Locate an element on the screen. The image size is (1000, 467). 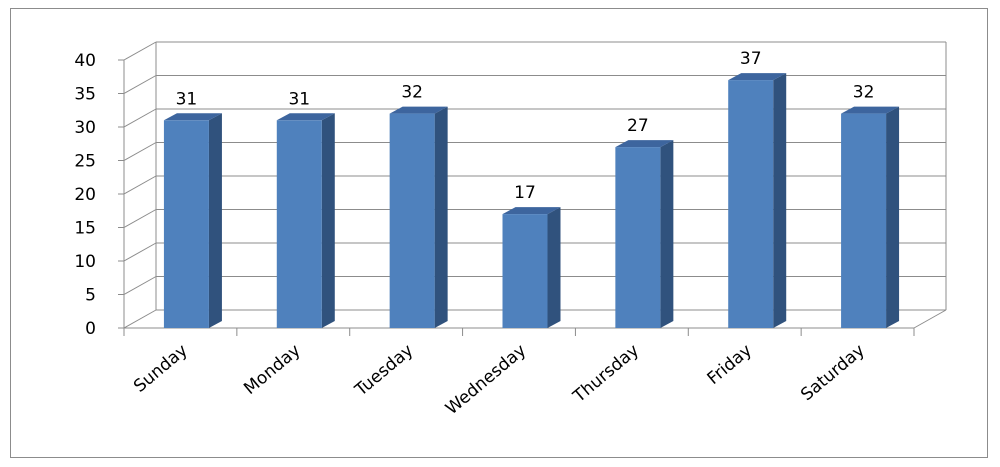
y-tick-label: 5 is located at coordinates (90, 296).